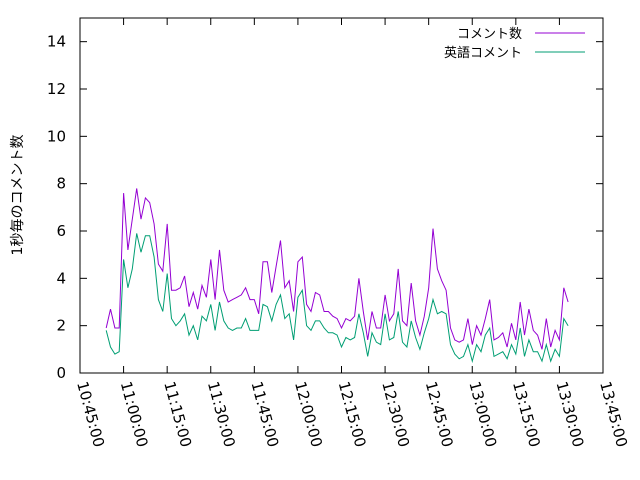 This screenshot has height=480, width=640. I want to click on x-tick-label: 13:00:00, so click(482, 414).